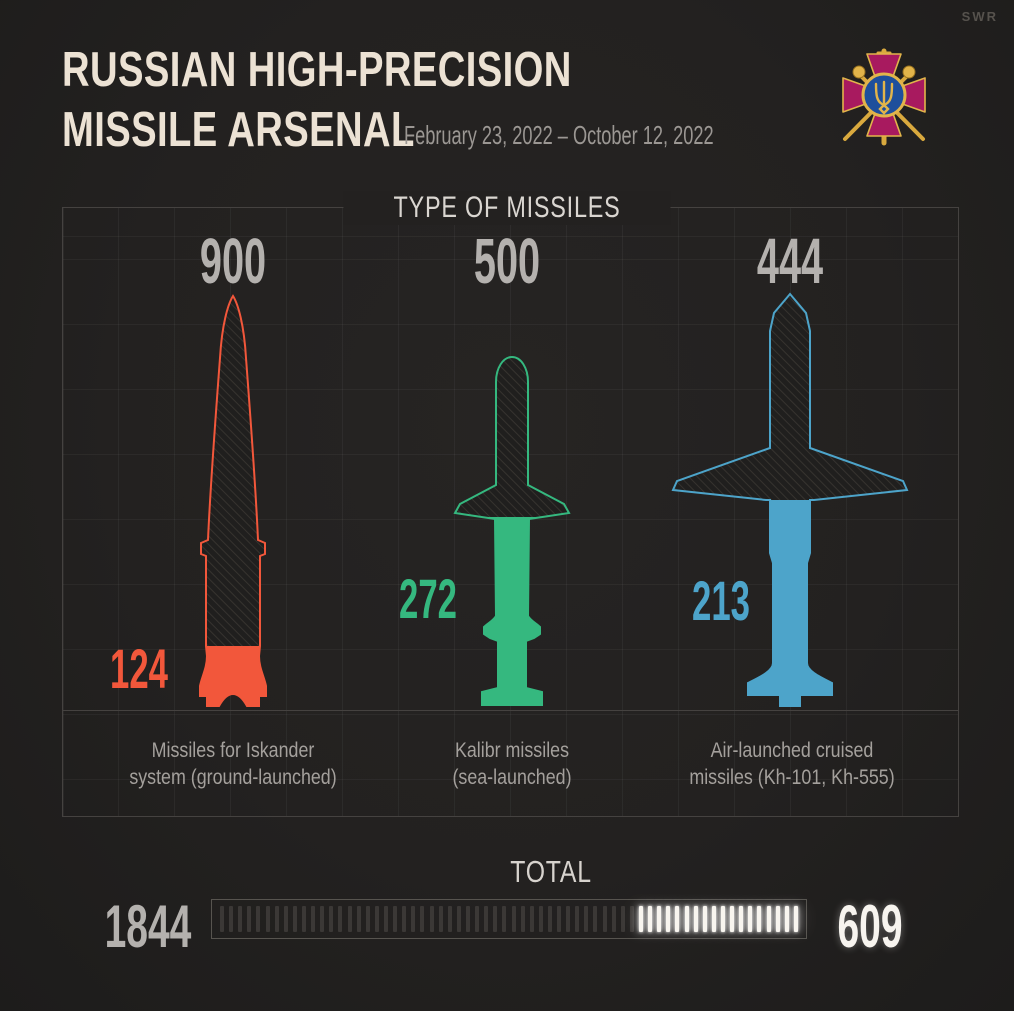 The image size is (1014, 1011). I want to click on chart-title-text: TYPE OF MISSILES, so click(507, 207).